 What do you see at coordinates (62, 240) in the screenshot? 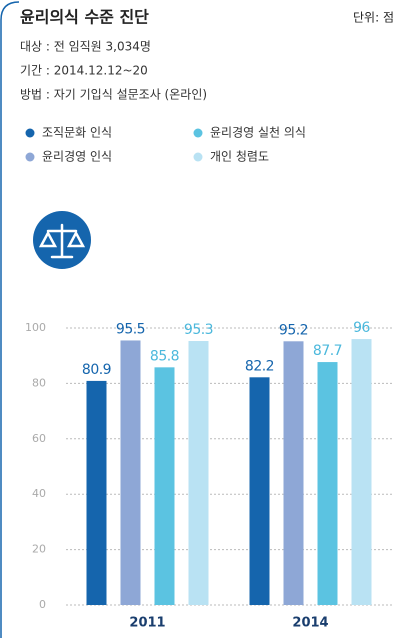
I see `icon` at bounding box center [62, 240].